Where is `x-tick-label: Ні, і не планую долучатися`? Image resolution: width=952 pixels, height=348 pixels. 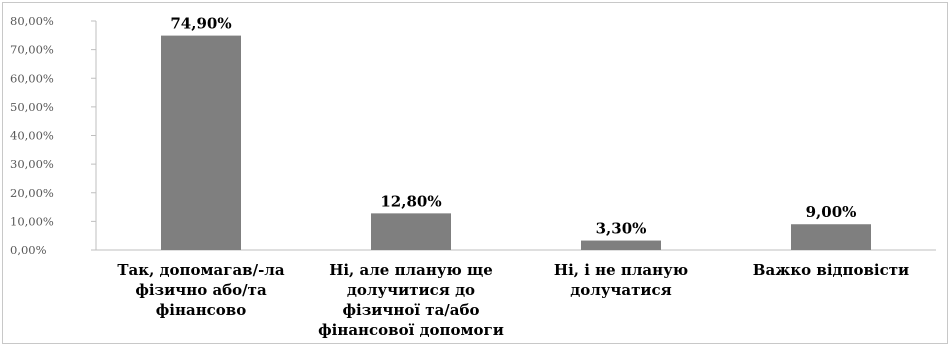
x-tick-label: Ні, і не планую долучатися is located at coordinates (621, 280).